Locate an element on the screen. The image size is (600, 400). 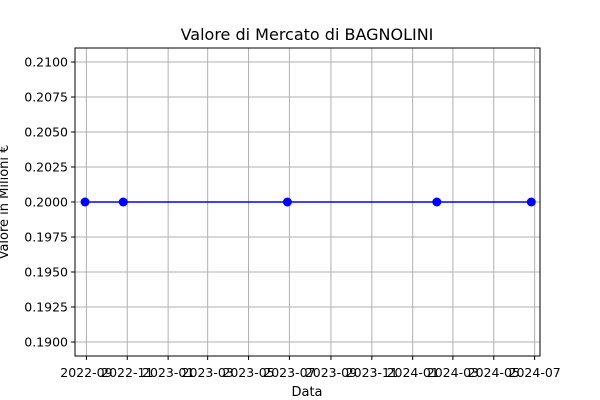
y-tick-label: 0.1925 is located at coordinates (46, 307).